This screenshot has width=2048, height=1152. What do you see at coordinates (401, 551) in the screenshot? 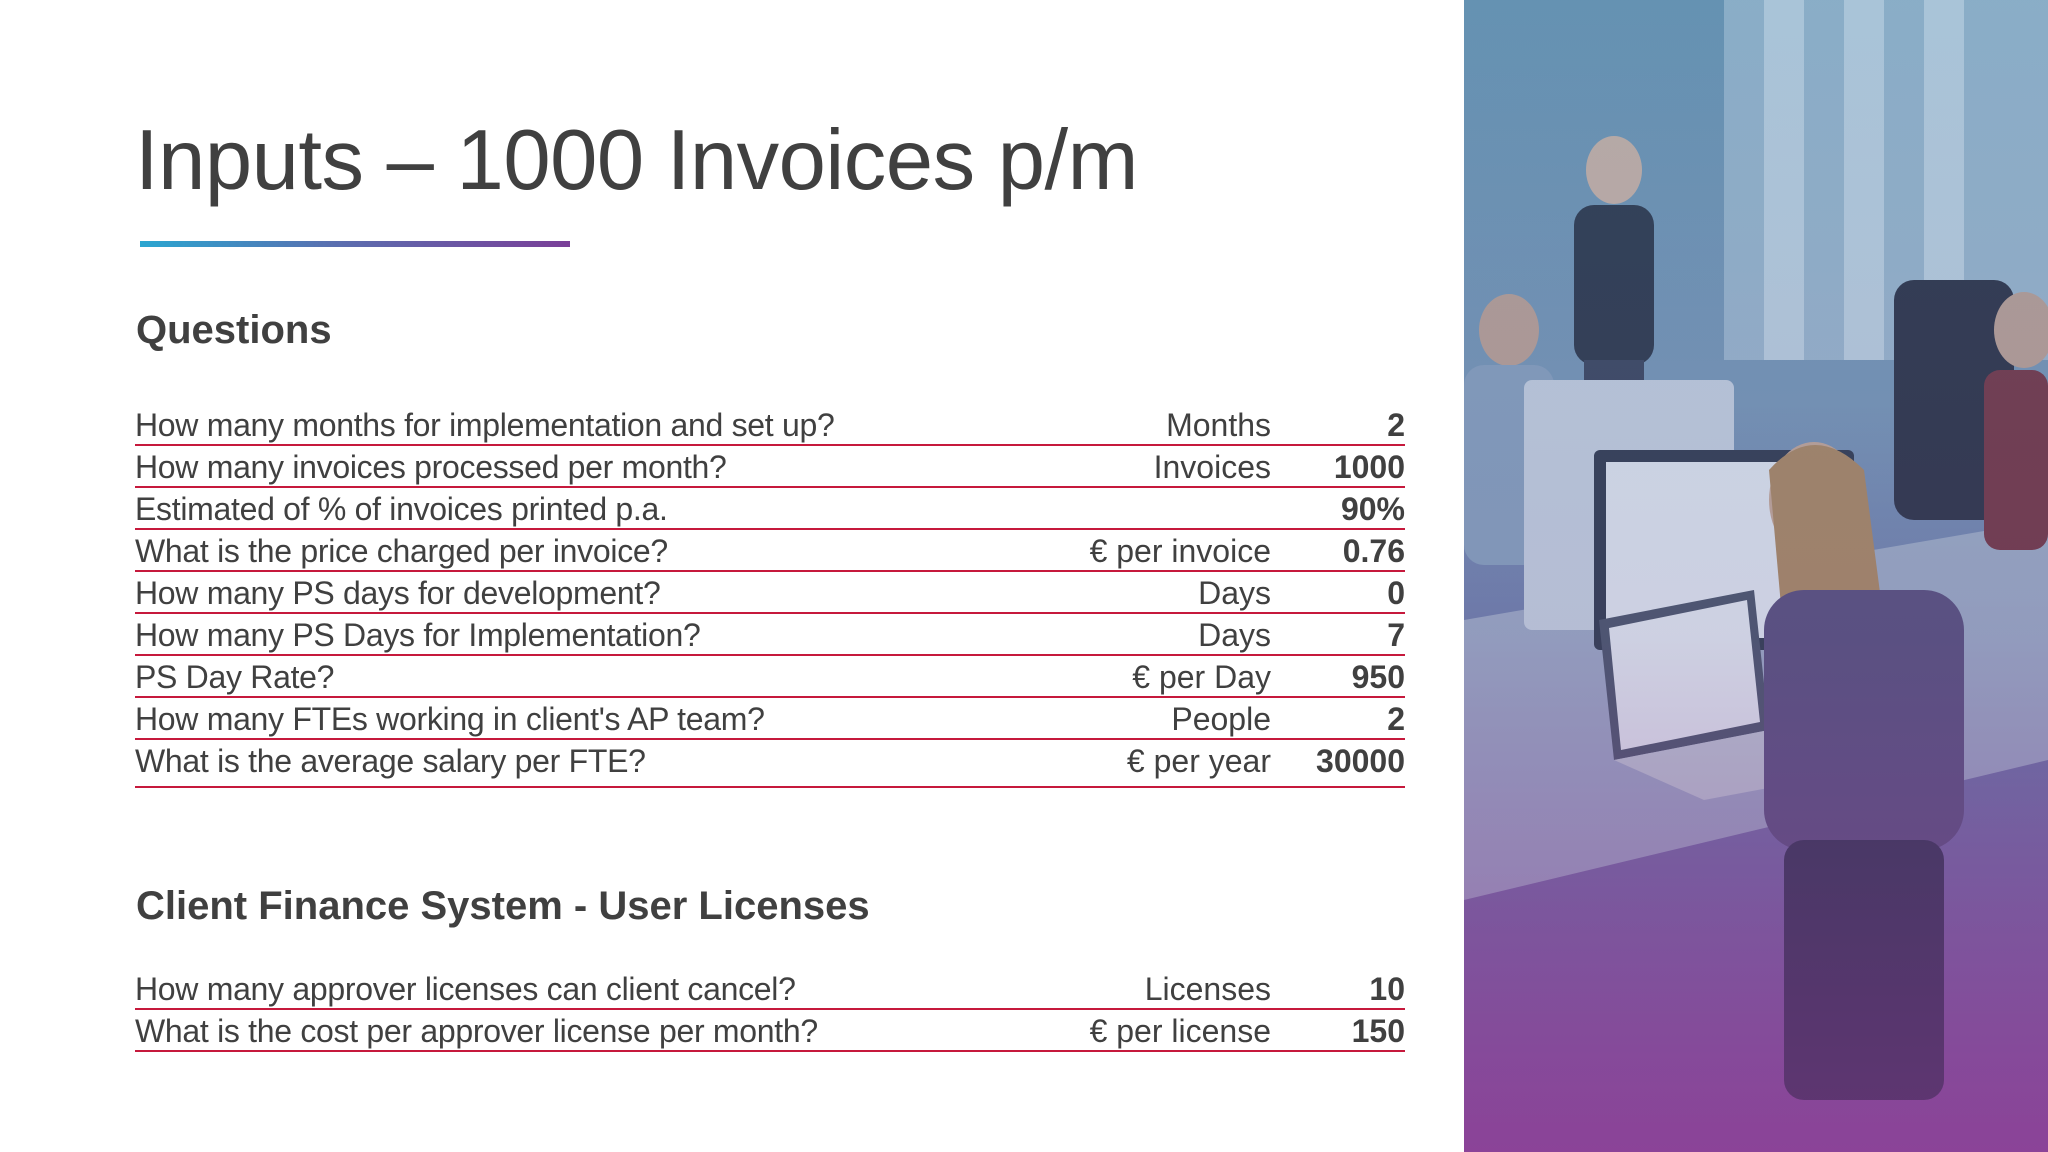
I see `row-question: What is the price charged per invoice?` at bounding box center [401, 551].